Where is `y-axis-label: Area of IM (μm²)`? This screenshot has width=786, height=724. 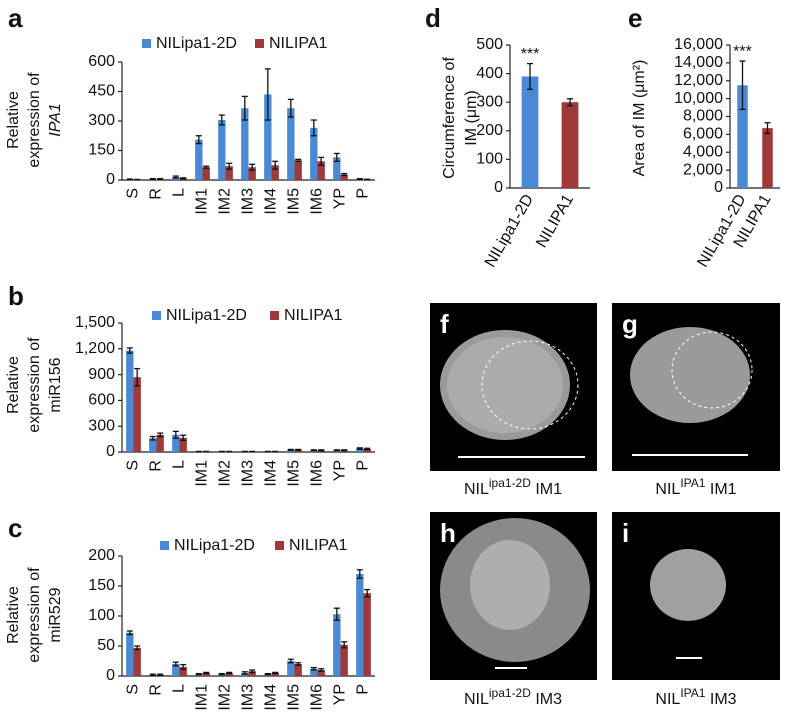
y-axis-label: Area of IM (μm²) is located at coordinates (639, 118).